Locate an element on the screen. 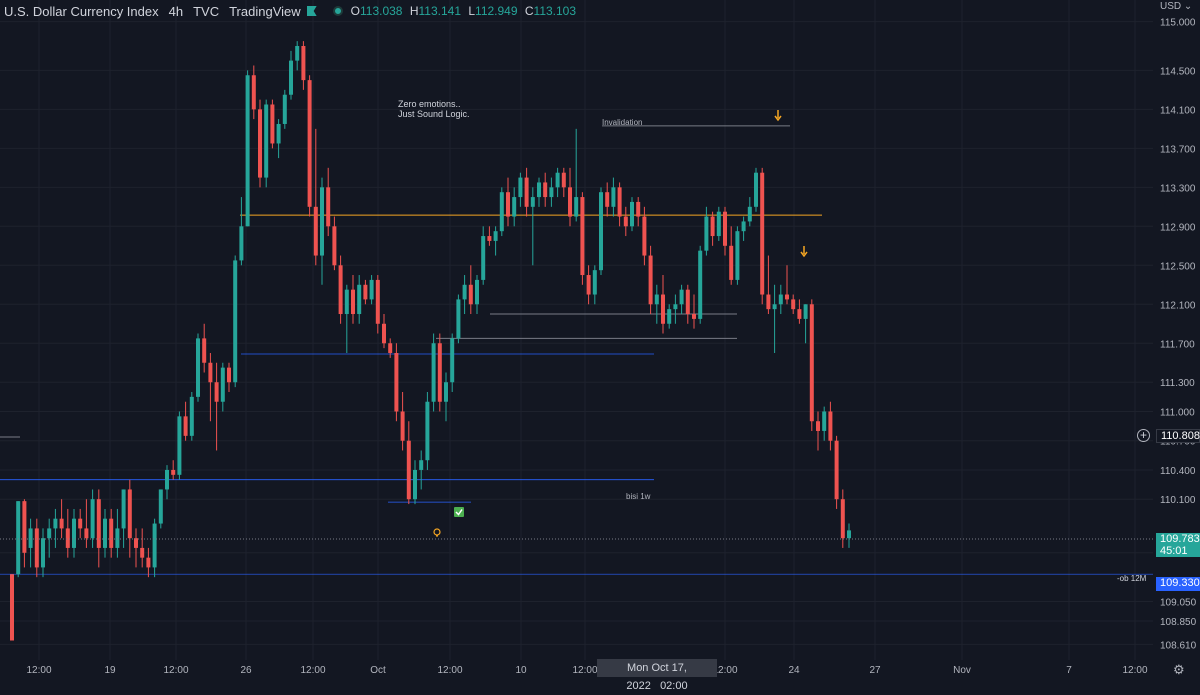 Image resolution: width=1200 pixels, height=695 pixels. bisi-label: bisi 1w is located at coordinates (638, 496).